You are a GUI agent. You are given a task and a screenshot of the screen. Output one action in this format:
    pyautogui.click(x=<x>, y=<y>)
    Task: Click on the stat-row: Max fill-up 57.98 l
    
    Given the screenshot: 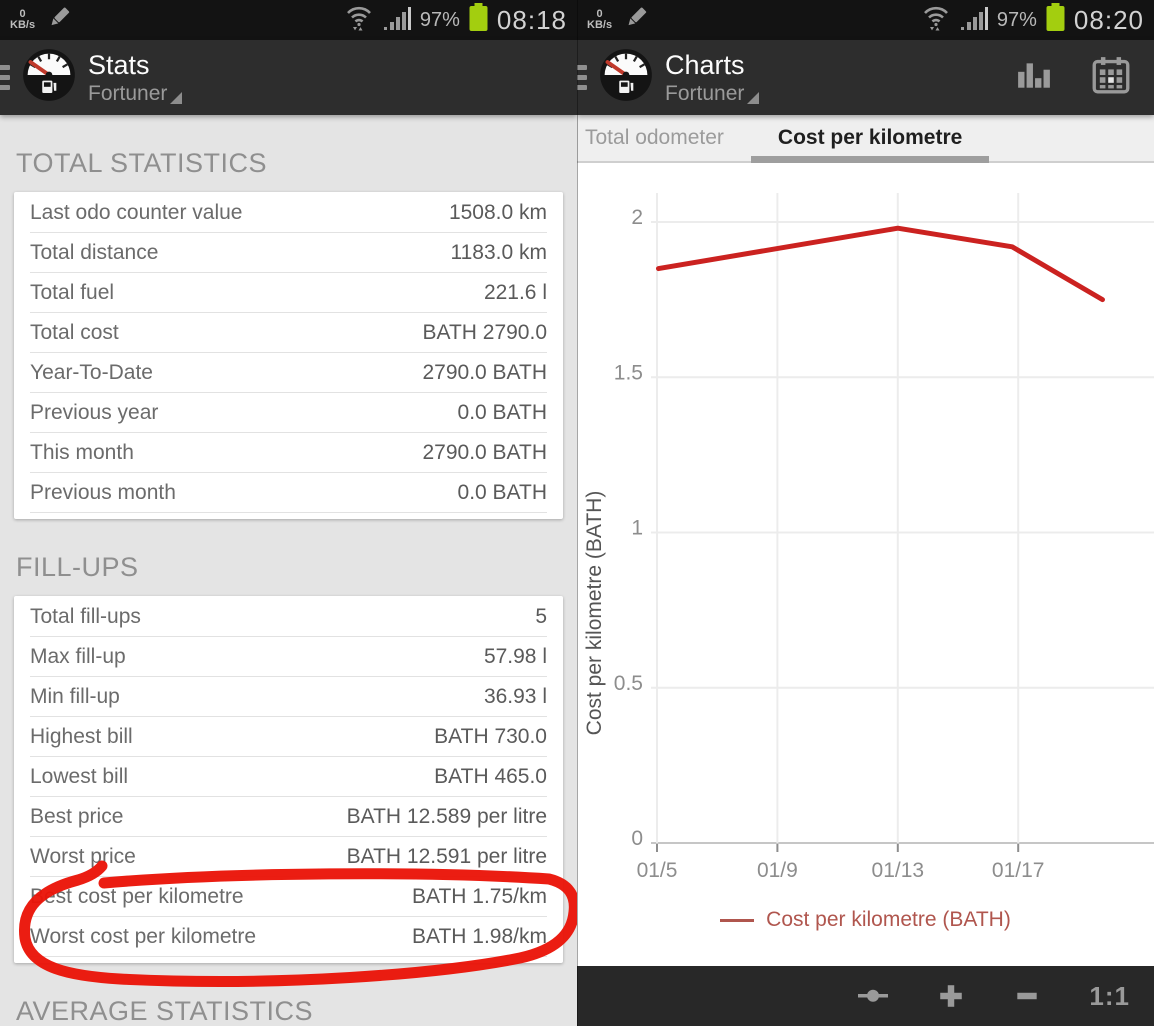 What is the action you would take?
    pyautogui.click(x=288, y=657)
    